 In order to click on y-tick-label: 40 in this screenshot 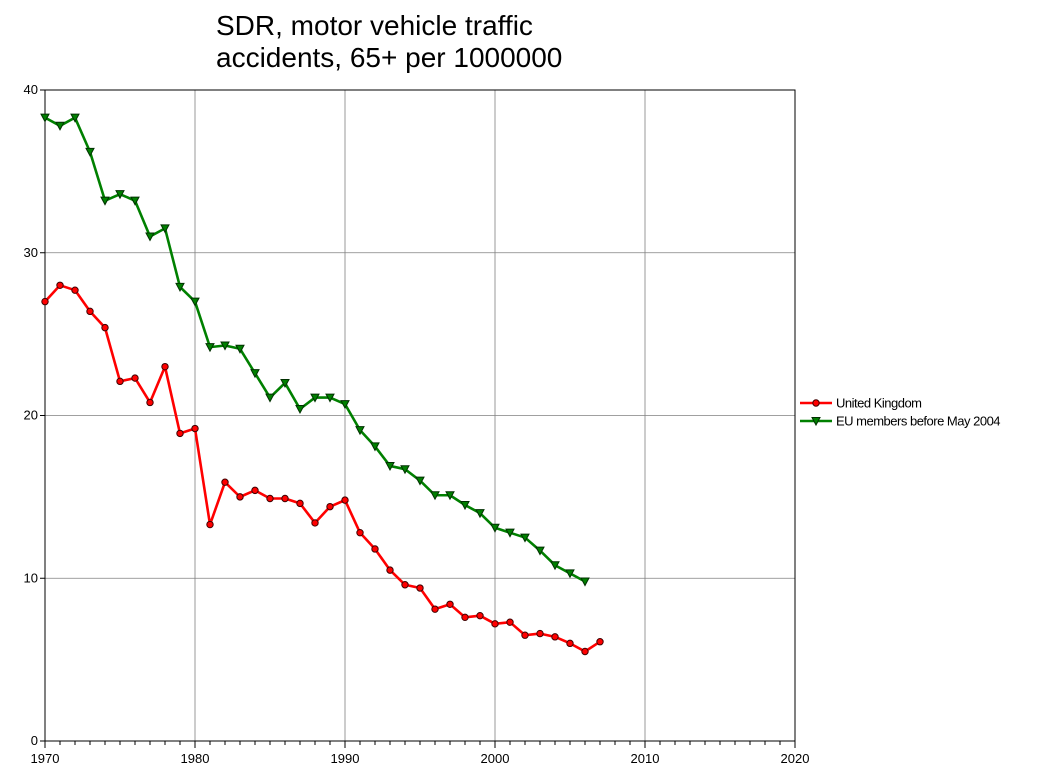, I will do `click(31, 89)`.